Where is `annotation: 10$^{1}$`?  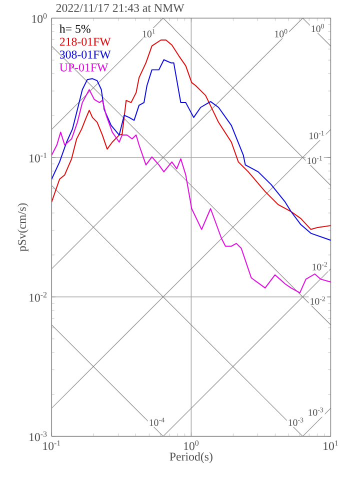
annotation: 10$^{1}$ is located at coordinates (149, 33).